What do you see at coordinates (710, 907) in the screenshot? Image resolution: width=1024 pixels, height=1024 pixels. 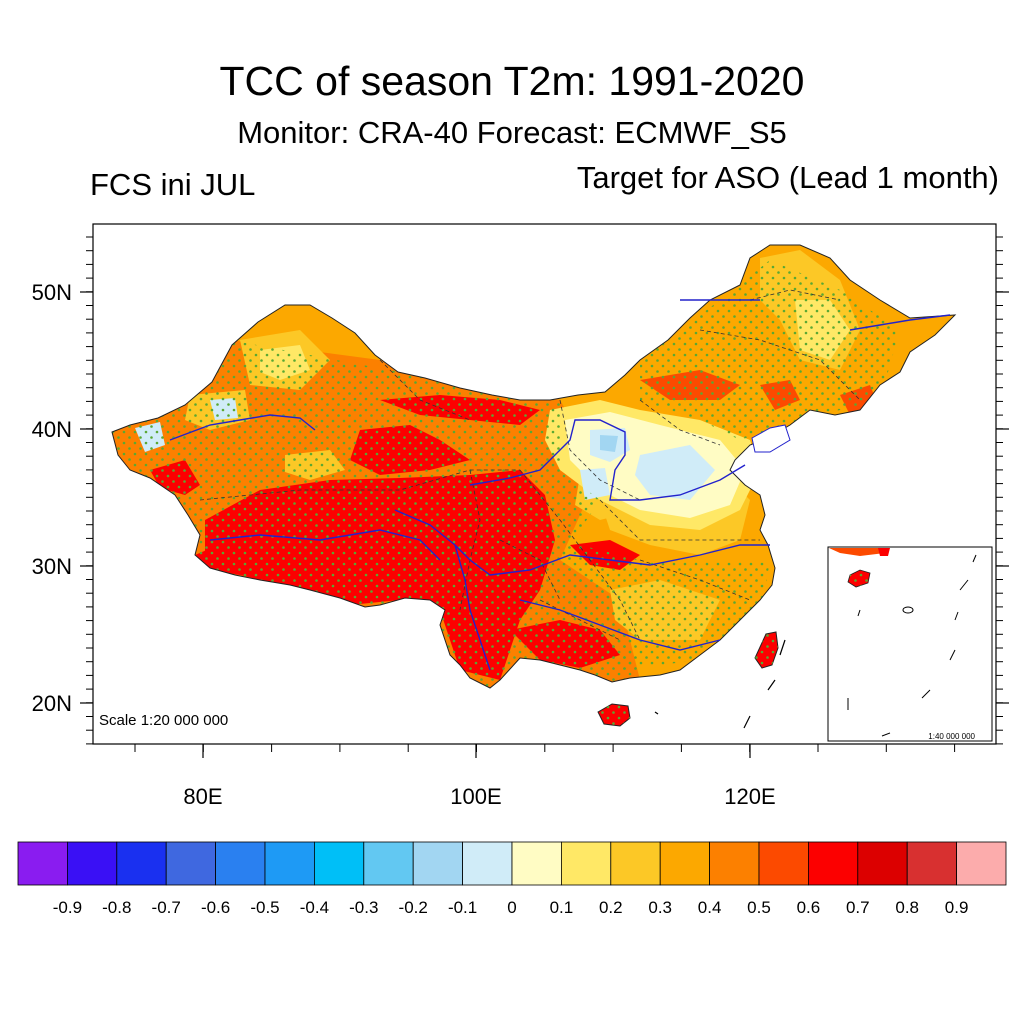 I see `colorbar-label: 0.4` at bounding box center [710, 907].